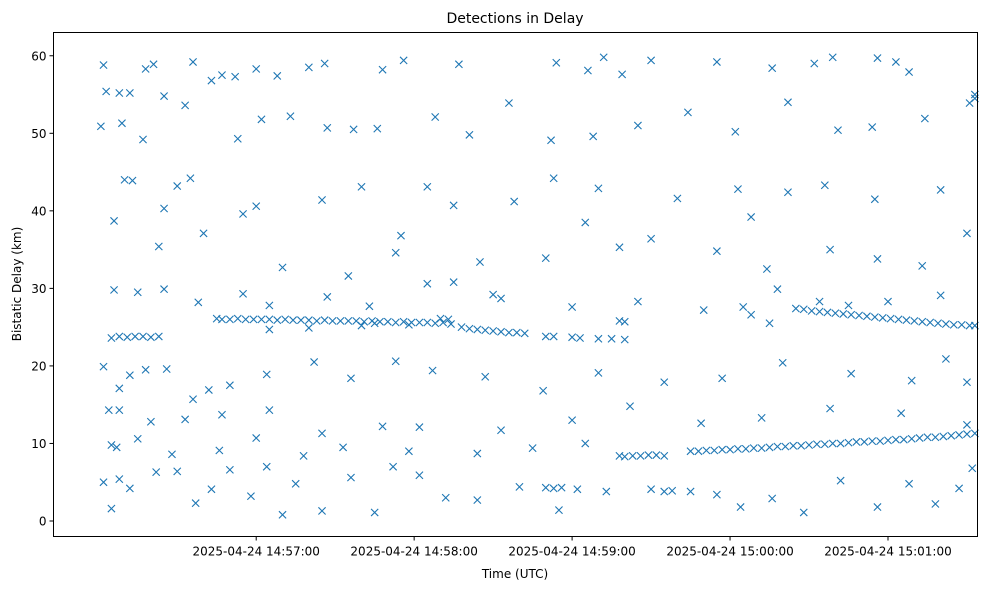 This screenshot has width=989, height=590. Describe the element at coordinates (38, 444) in the screenshot. I see `y-tick-label: 10` at that location.